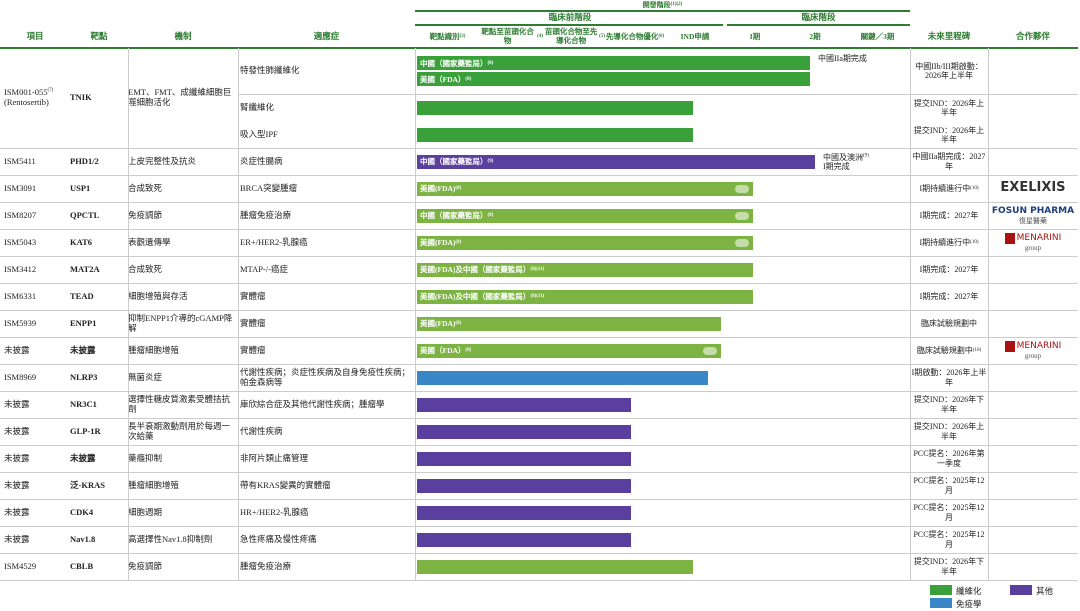 The image size is (1080, 611). What do you see at coordinates (949, 404) in the screenshot?
I see `milestone-text: 提交IND：2026年下半年` at bounding box center [949, 404].